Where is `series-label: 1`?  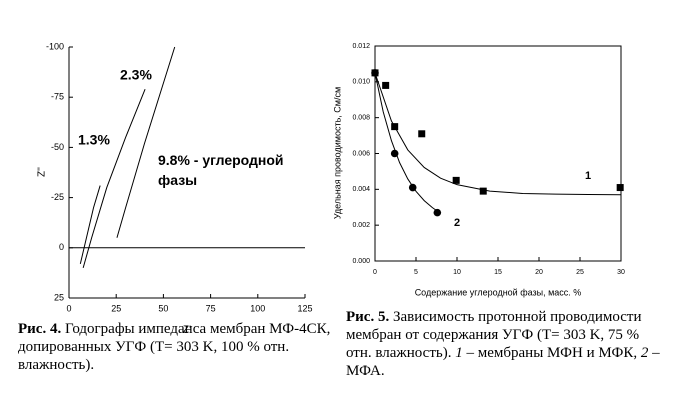 series-label: 1 is located at coordinates (588, 176).